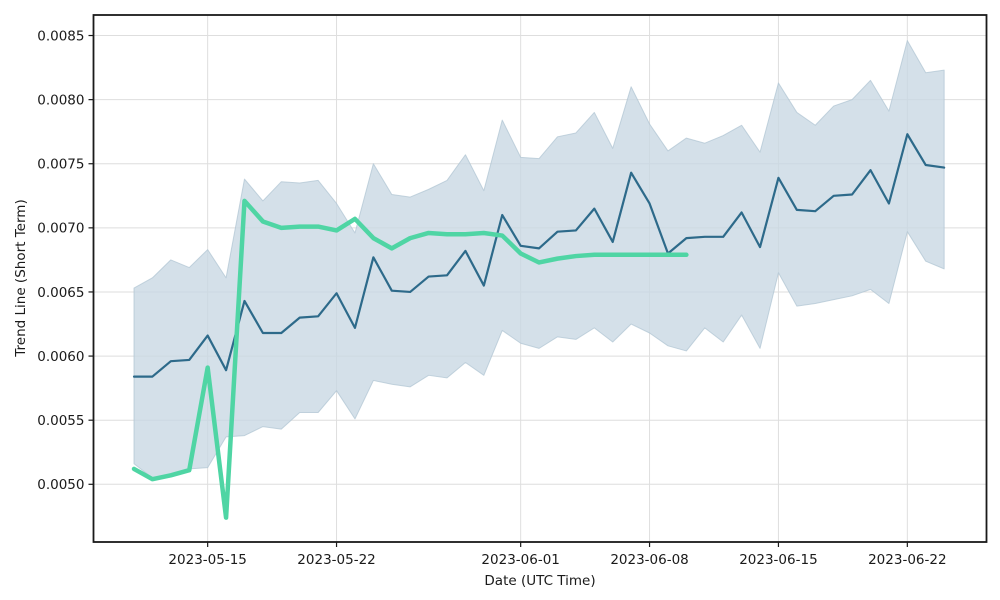  I want to click on svg-text: 0.0075, so click(60, 165).